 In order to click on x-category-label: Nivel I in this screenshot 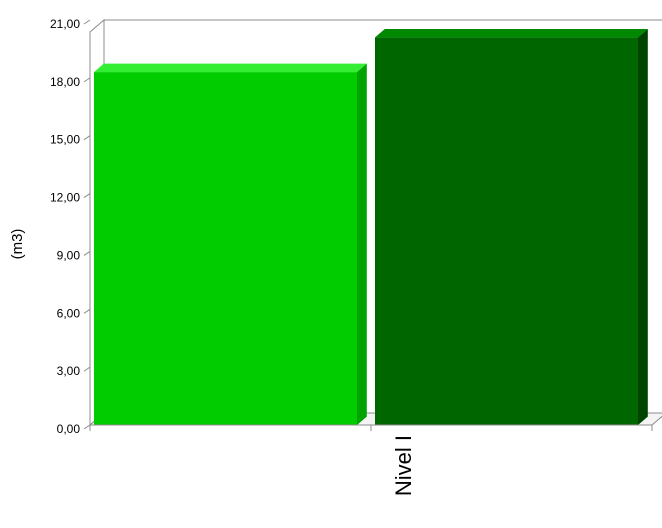, I will do `click(403, 465)`.